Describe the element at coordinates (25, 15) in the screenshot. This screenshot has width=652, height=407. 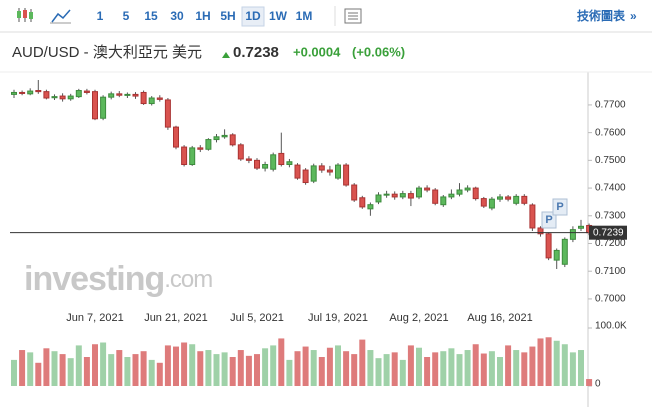
I see `candle-icon` at that location.